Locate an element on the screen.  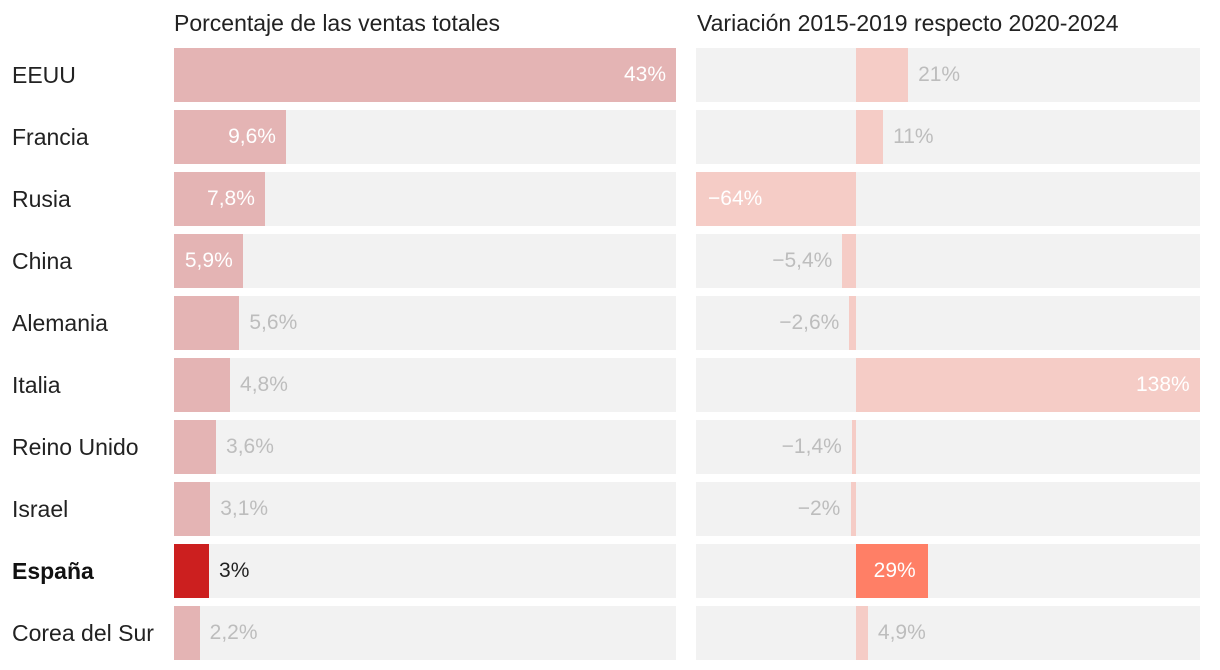
category-label: EEUU is located at coordinates (44, 75).